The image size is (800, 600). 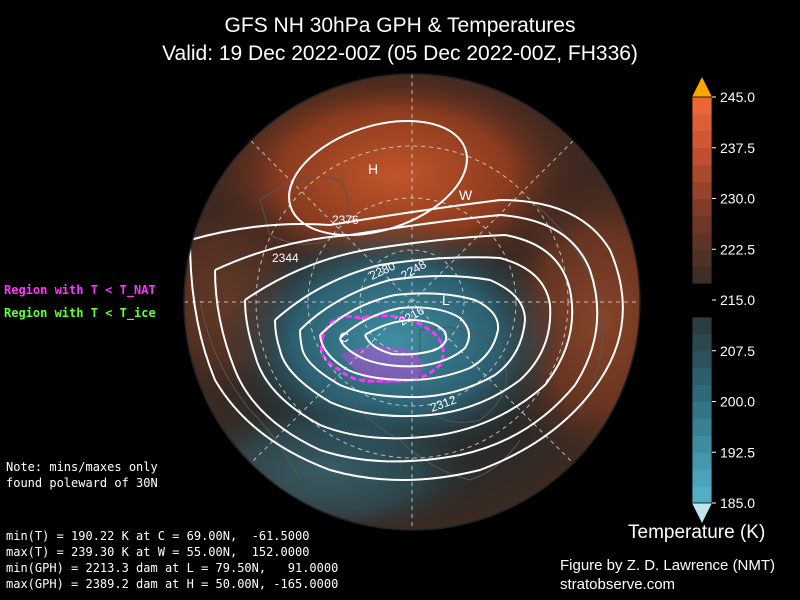 What do you see at coordinates (737, 452) in the screenshot?
I see `colorbar-tick-label: 192.5` at bounding box center [737, 452].